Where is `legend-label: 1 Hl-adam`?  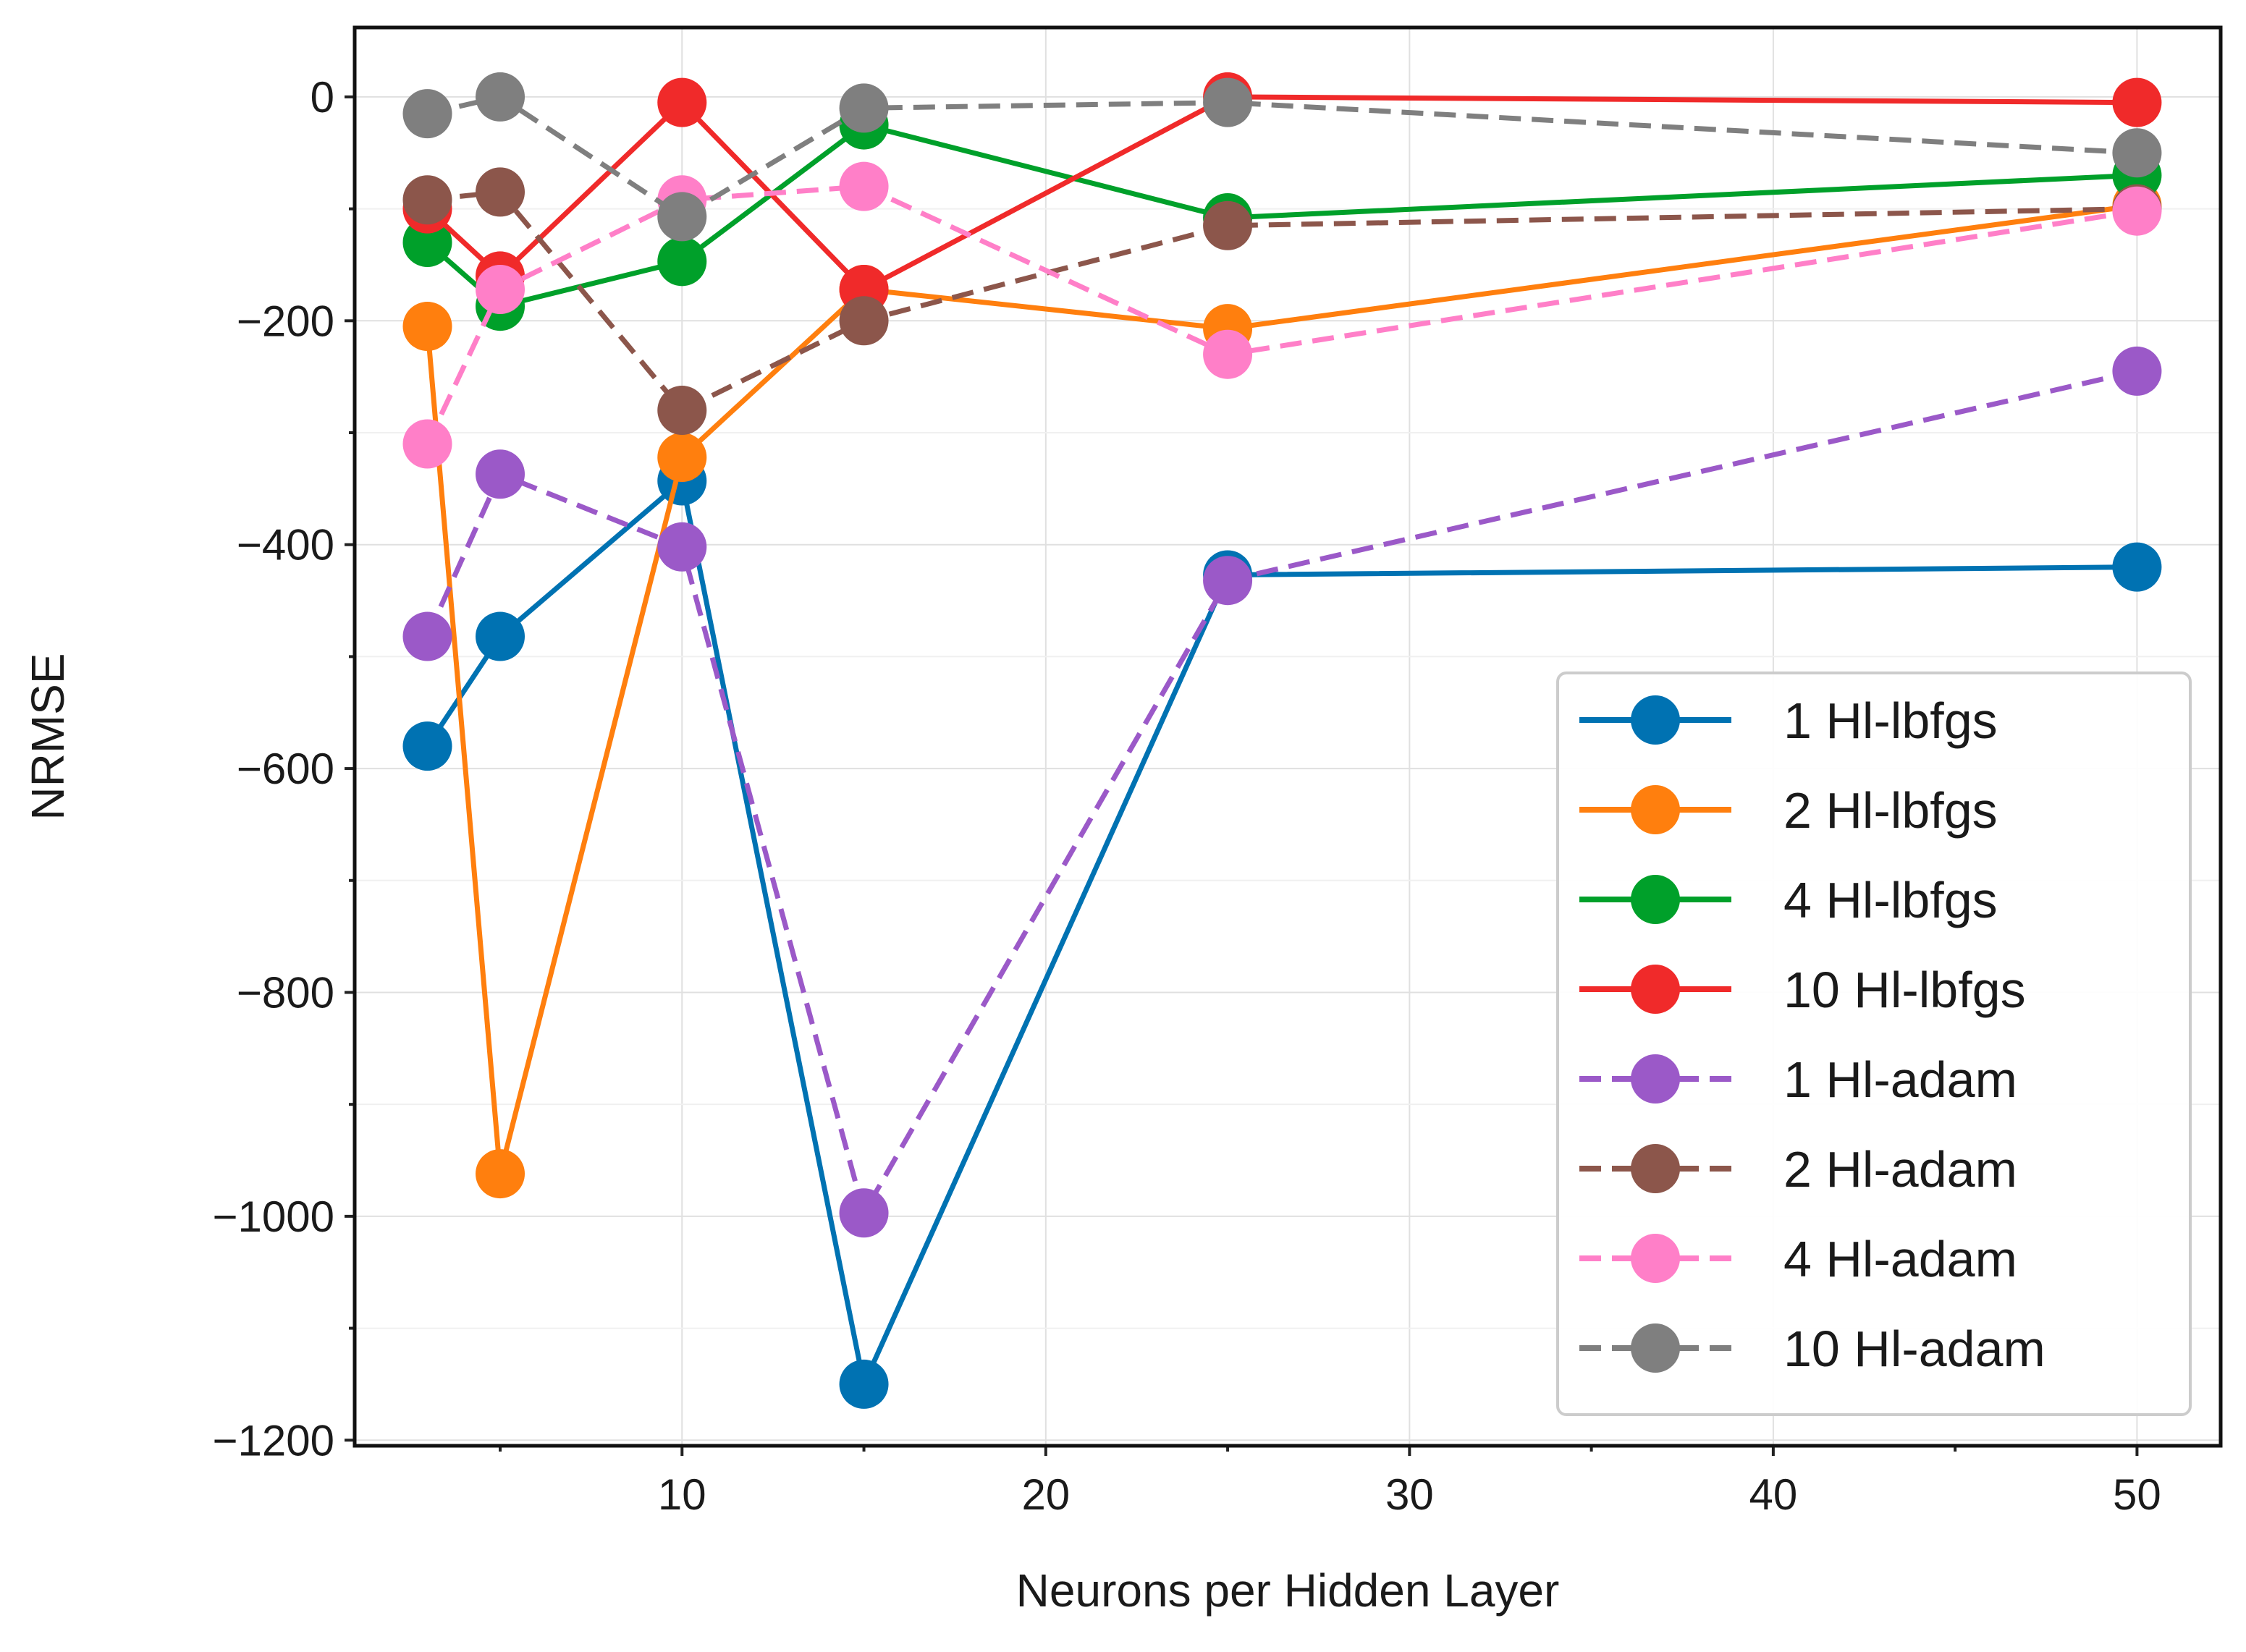 legend-label: 1 Hl-adam is located at coordinates (1900, 1079).